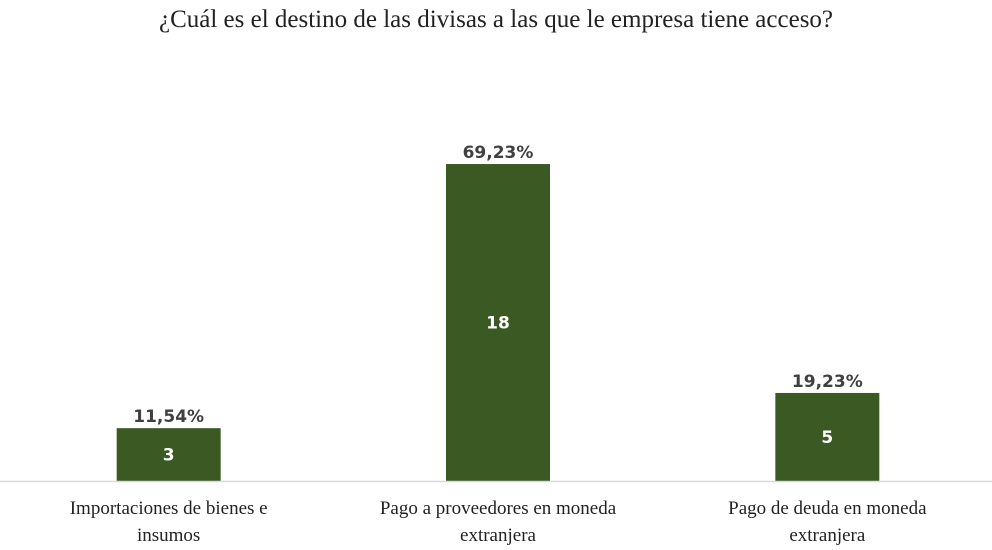 The width and height of the screenshot is (992, 550). What do you see at coordinates (168, 535) in the screenshot?
I see `category-label-0-line-1: insumos` at bounding box center [168, 535].